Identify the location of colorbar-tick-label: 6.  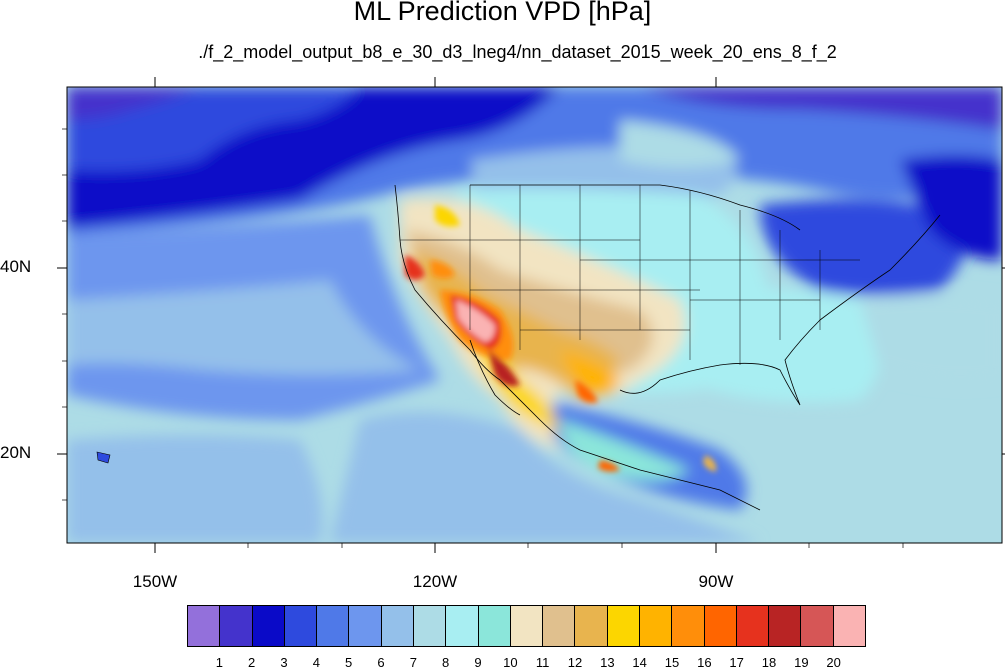
(381, 662).